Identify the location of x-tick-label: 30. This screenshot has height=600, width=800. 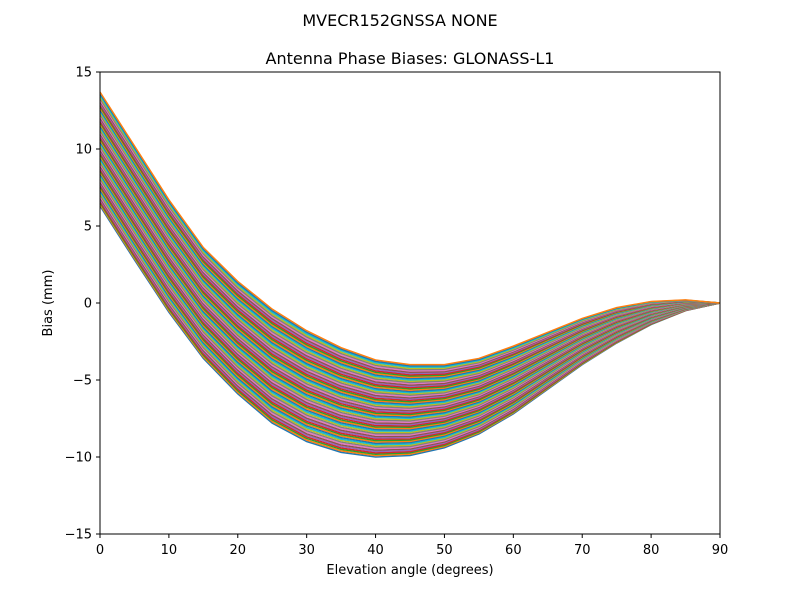
(306, 550).